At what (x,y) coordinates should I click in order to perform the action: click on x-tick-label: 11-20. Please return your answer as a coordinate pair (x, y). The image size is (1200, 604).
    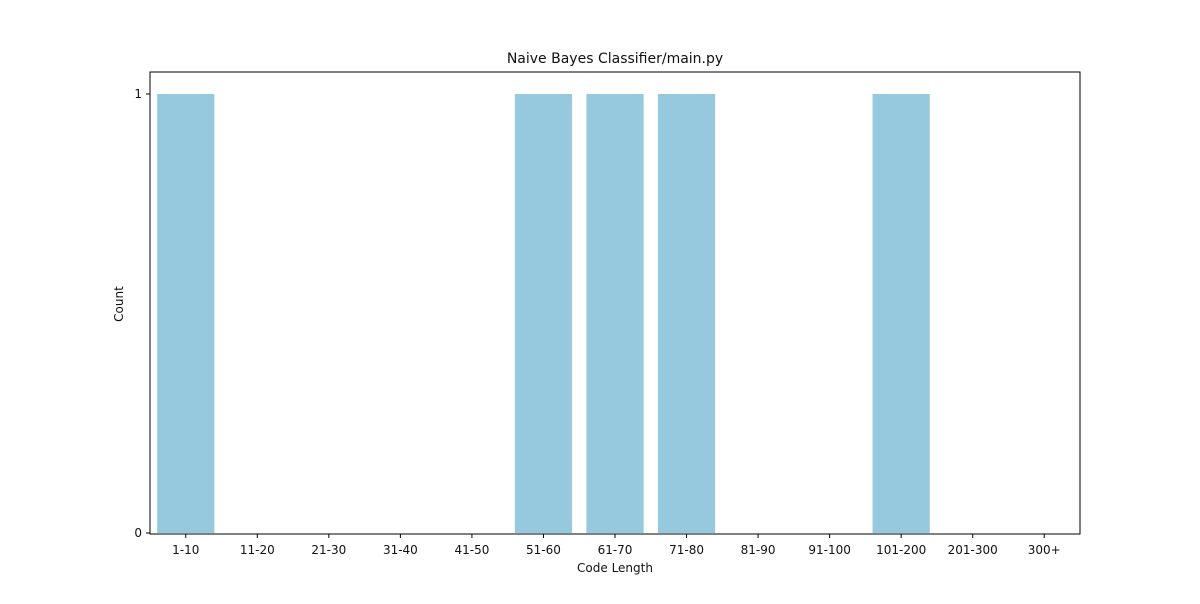
    Looking at the image, I should click on (257, 550).